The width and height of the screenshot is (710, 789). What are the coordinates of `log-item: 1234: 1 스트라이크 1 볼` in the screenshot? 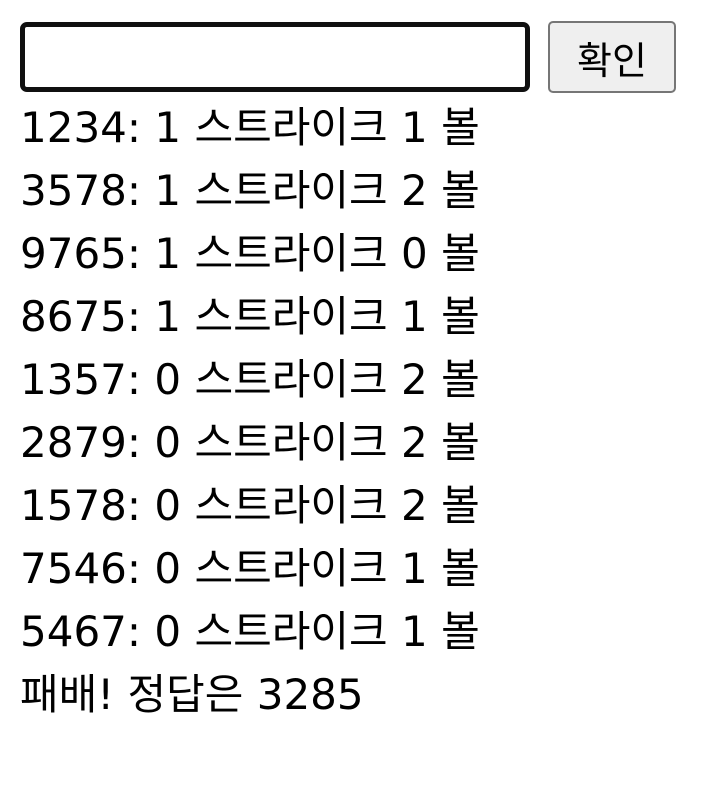 It's located at (250, 127).